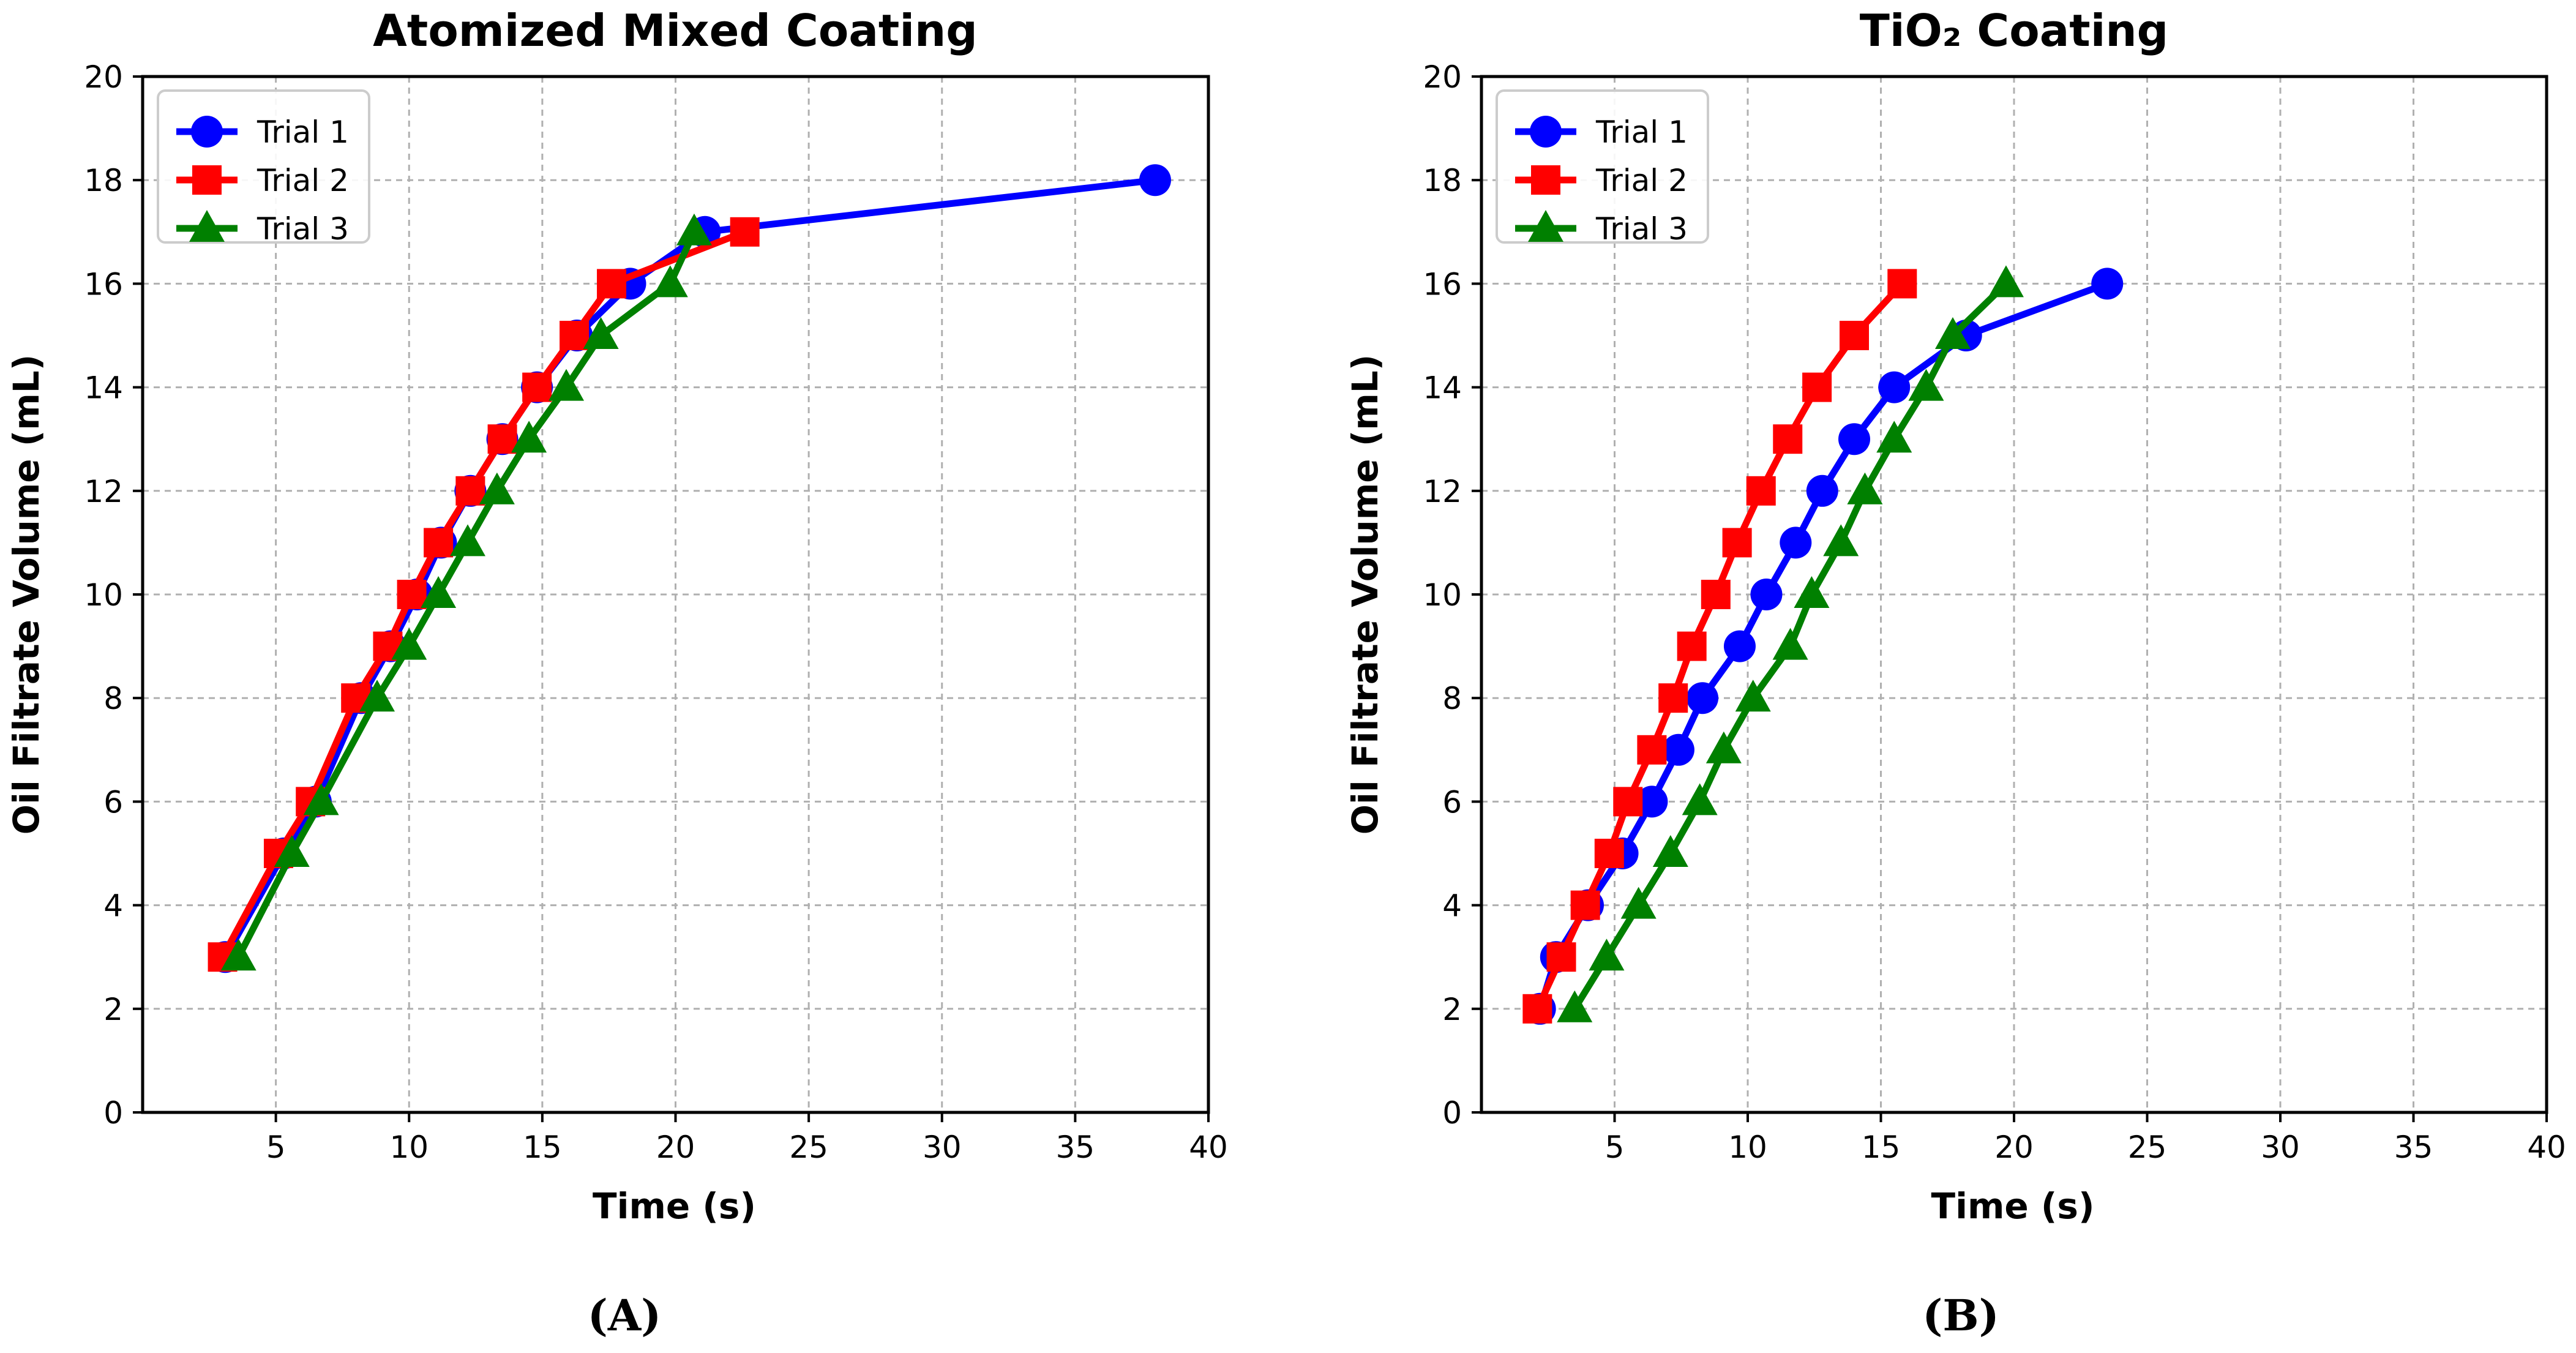 Image resolution: width=2576 pixels, height=1353 pixels. I want to click on x-tick-label: 20, so click(675, 1147).